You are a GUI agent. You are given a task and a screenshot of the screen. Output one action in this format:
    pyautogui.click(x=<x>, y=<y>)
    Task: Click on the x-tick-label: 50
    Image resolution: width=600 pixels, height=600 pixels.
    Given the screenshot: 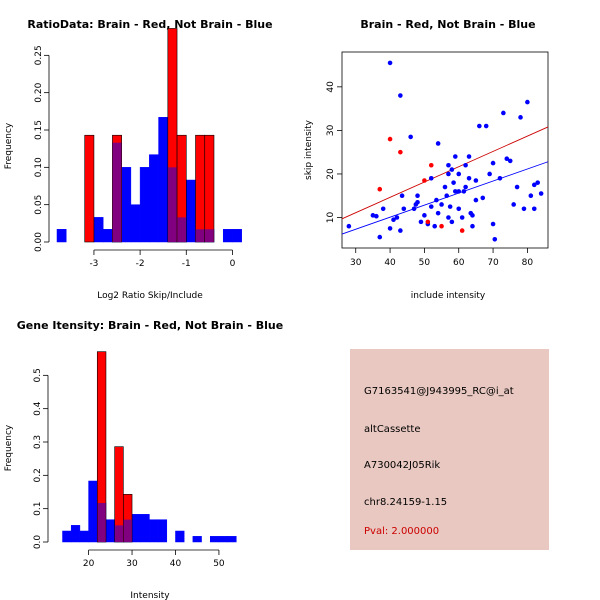 What is the action you would take?
    pyautogui.click(x=425, y=263)
    